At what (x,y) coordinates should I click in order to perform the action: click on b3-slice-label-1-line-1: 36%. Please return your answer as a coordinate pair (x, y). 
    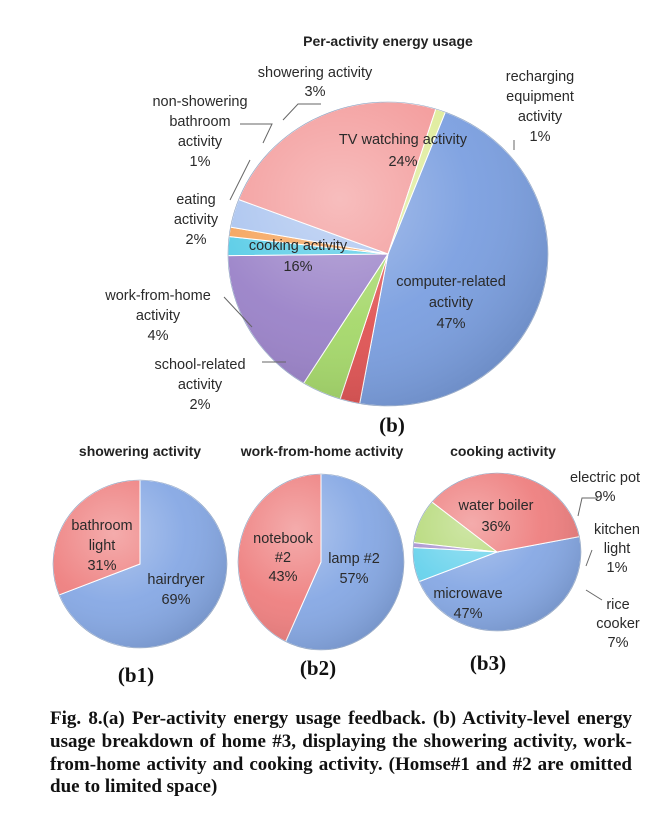
    Looking at the image, I should click on (495, 527).